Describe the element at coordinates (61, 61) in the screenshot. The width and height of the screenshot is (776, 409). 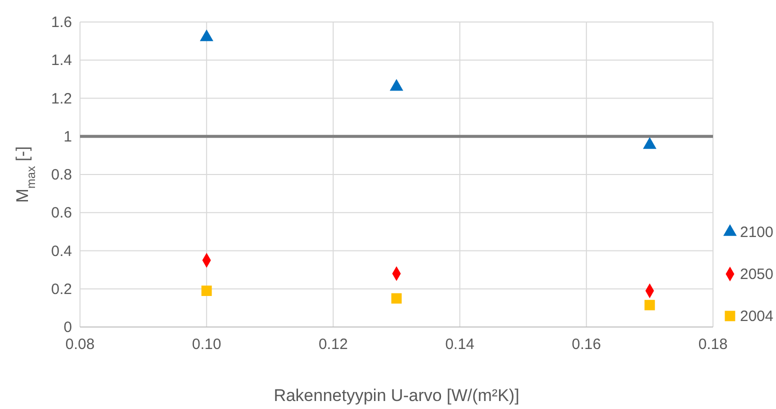
I see `y-tick-label: 1.4` at that location.